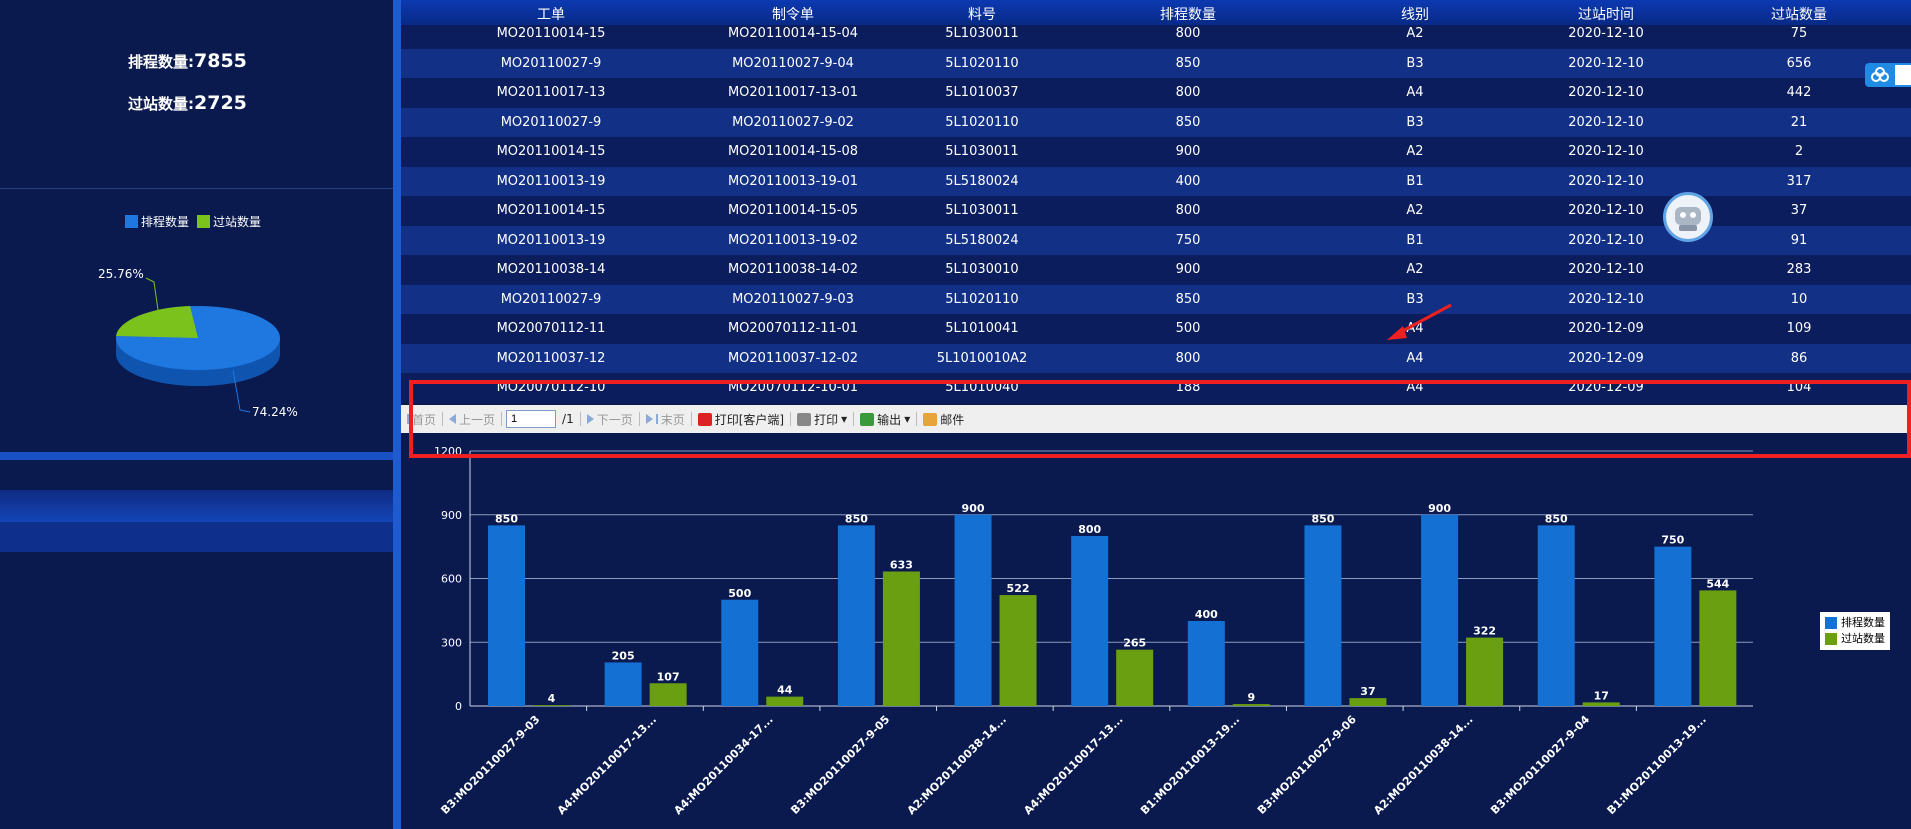 Image resolution: width=1911 pixels, height=829 pixels. I want to click on column-header-part-number: 料号, so click(982, 15).